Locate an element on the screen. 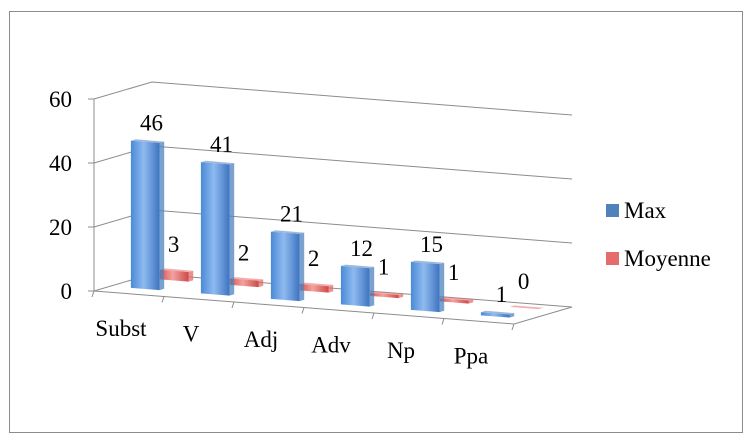  data-label-max: 12 is located at coordinates (361, 248).